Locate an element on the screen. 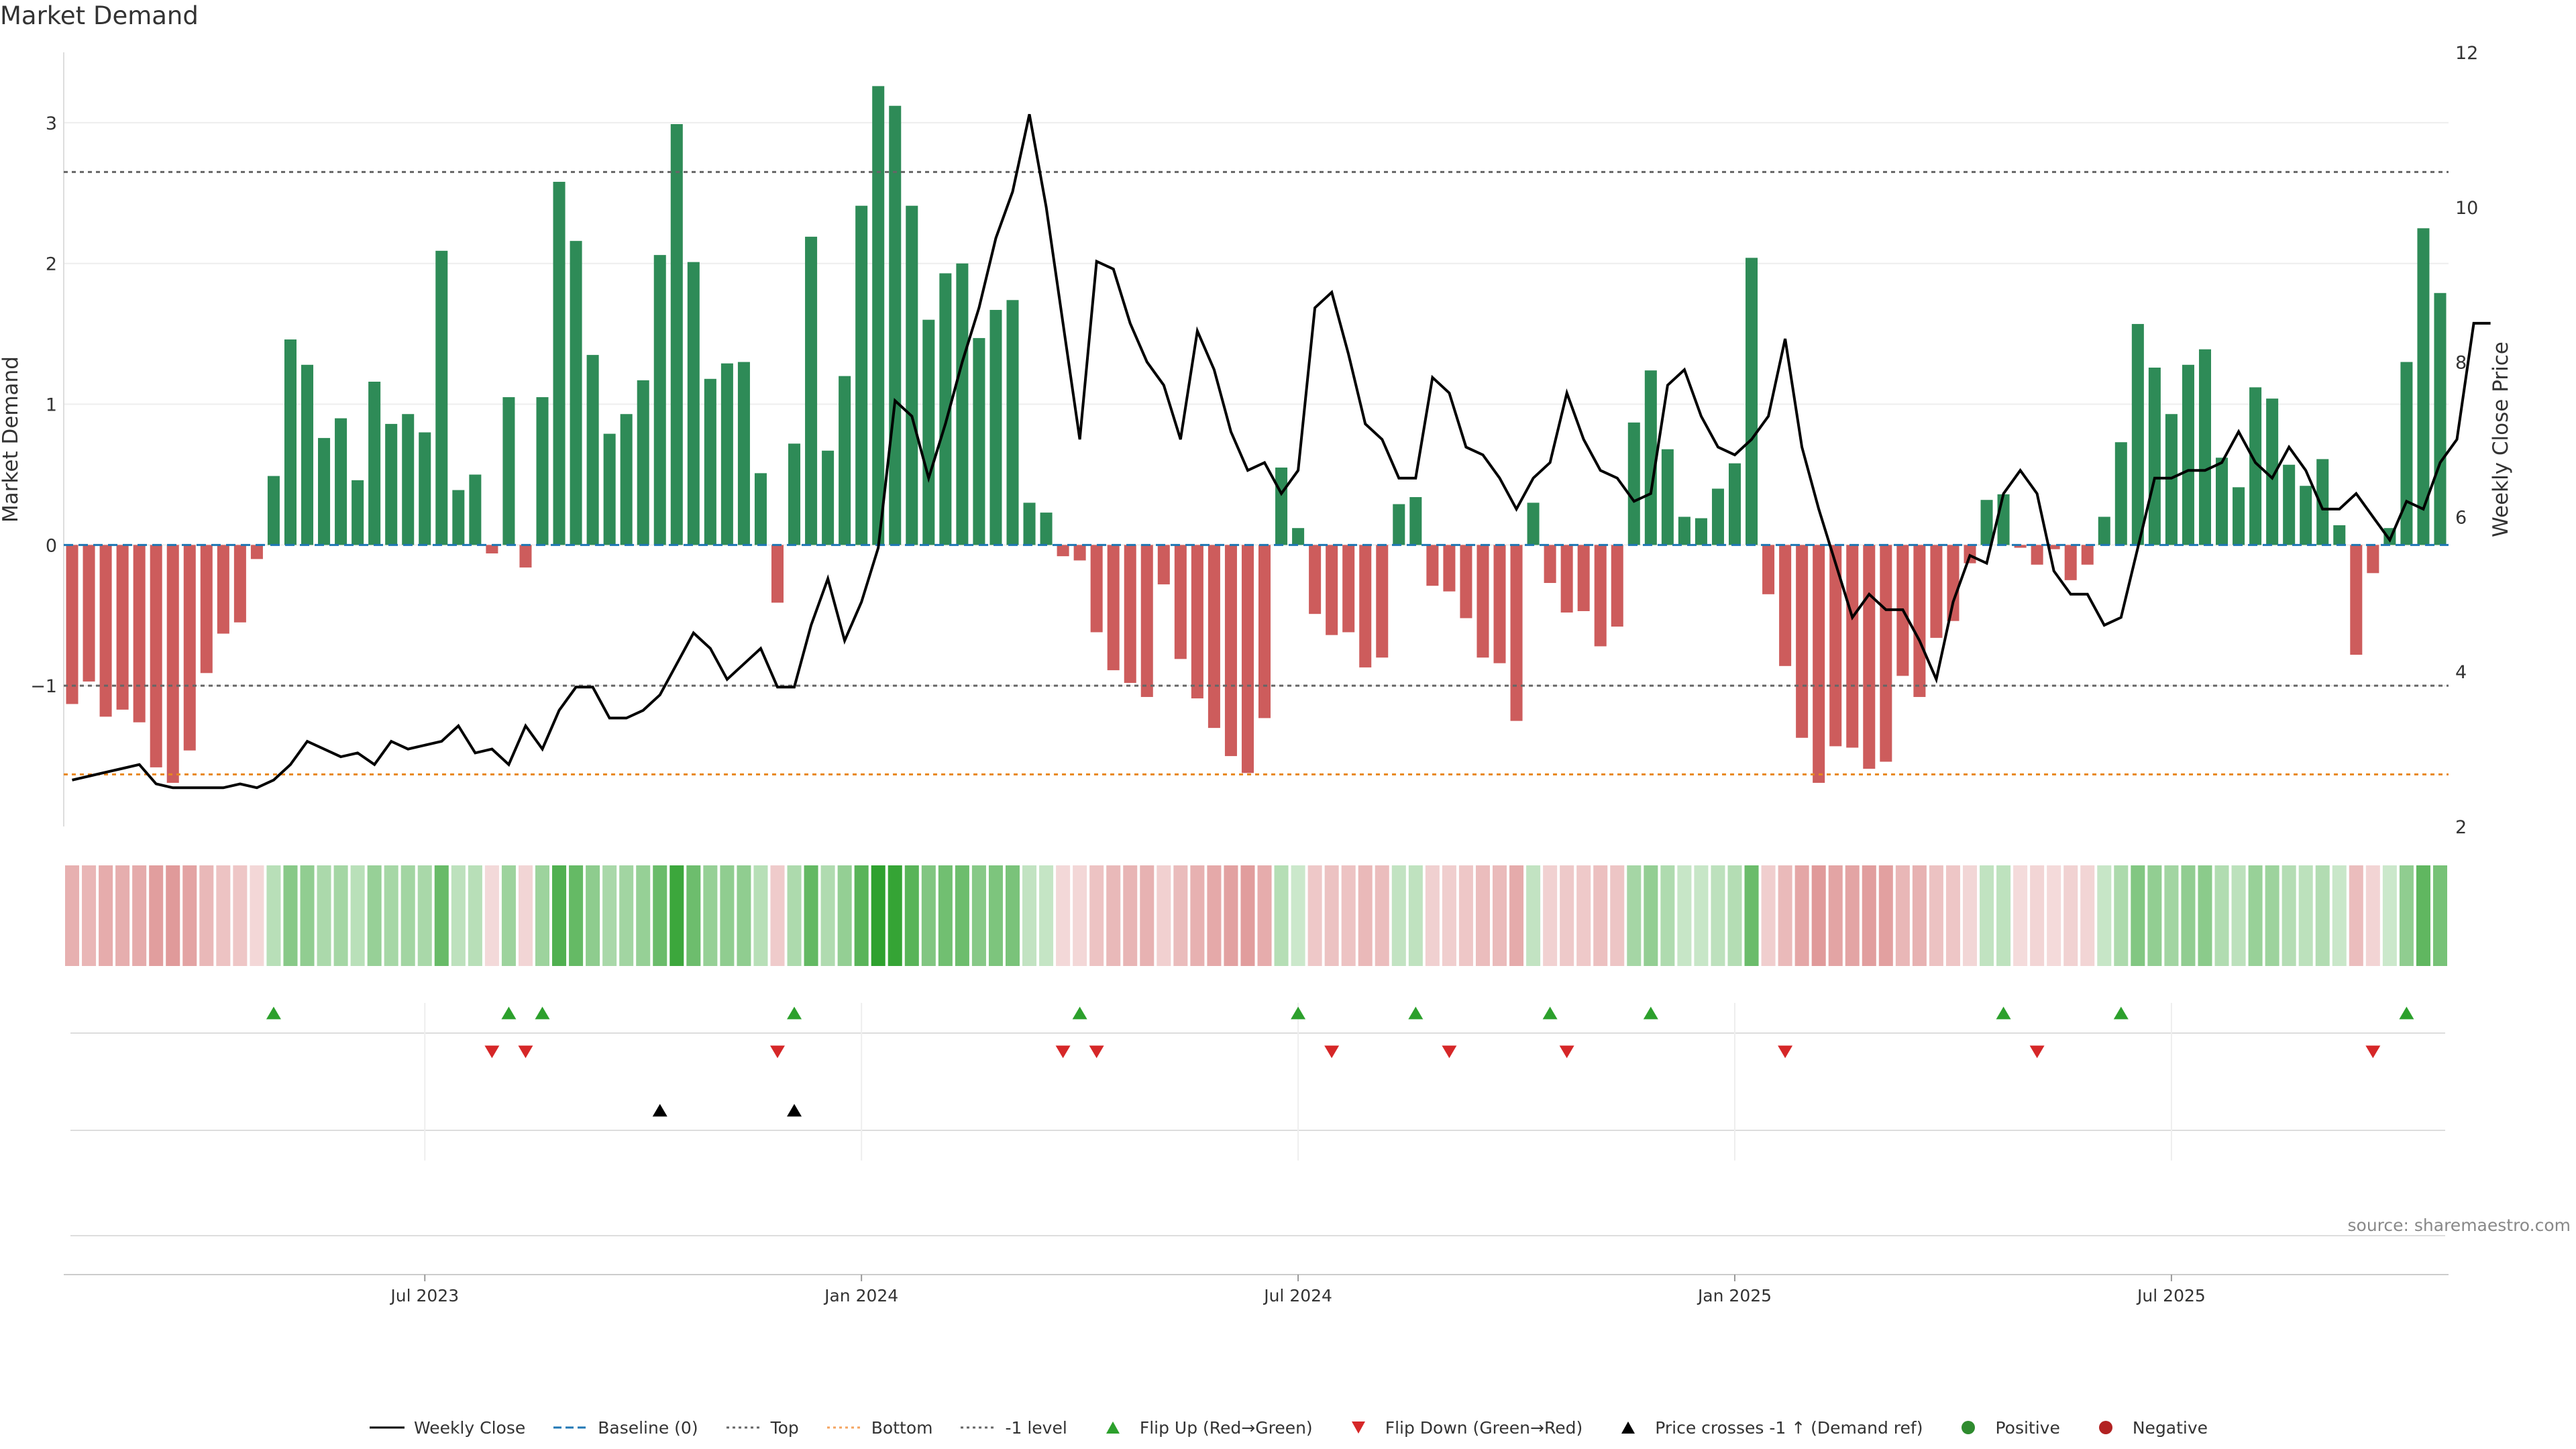 This screenshot has height=1449, width=2576. legend-label: Flip Down (Green→Red) is located at coordinates (1484, 1427).